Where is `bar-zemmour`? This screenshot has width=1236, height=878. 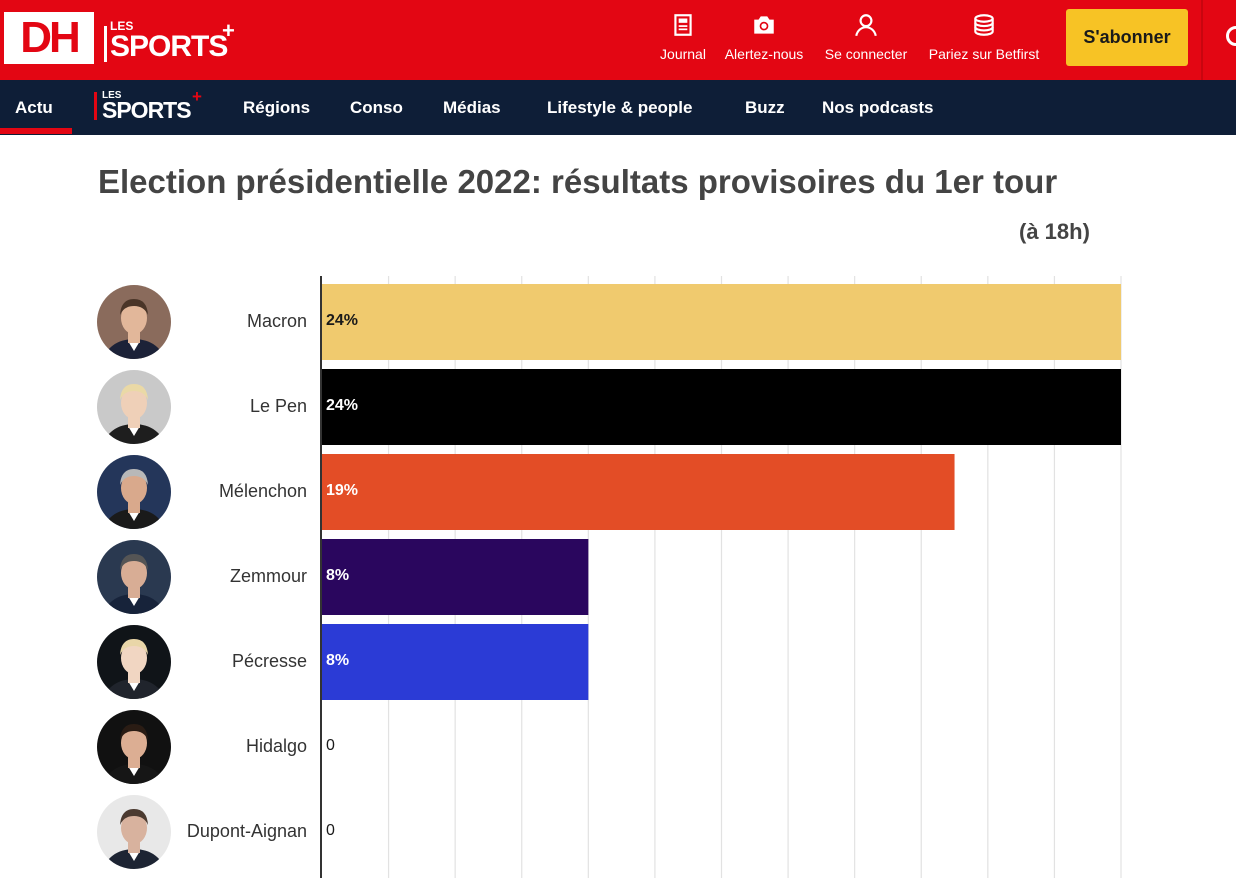
bar-zemmour is located at coordinates (455, 577).